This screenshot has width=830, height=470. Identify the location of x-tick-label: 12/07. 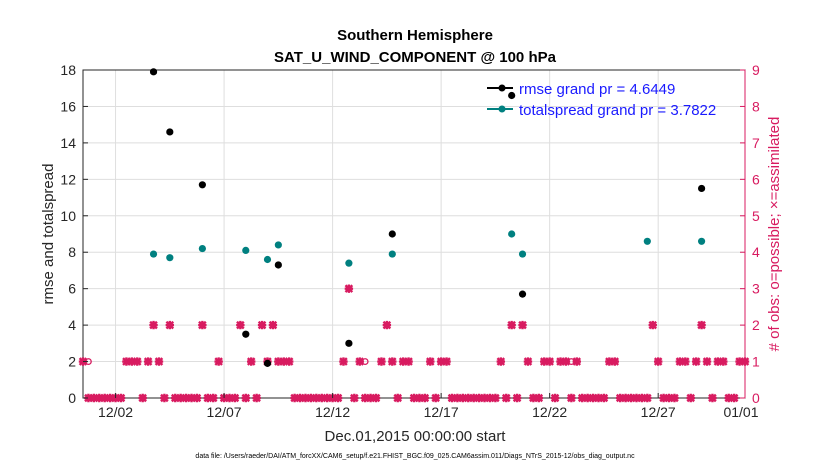
(224, 412).